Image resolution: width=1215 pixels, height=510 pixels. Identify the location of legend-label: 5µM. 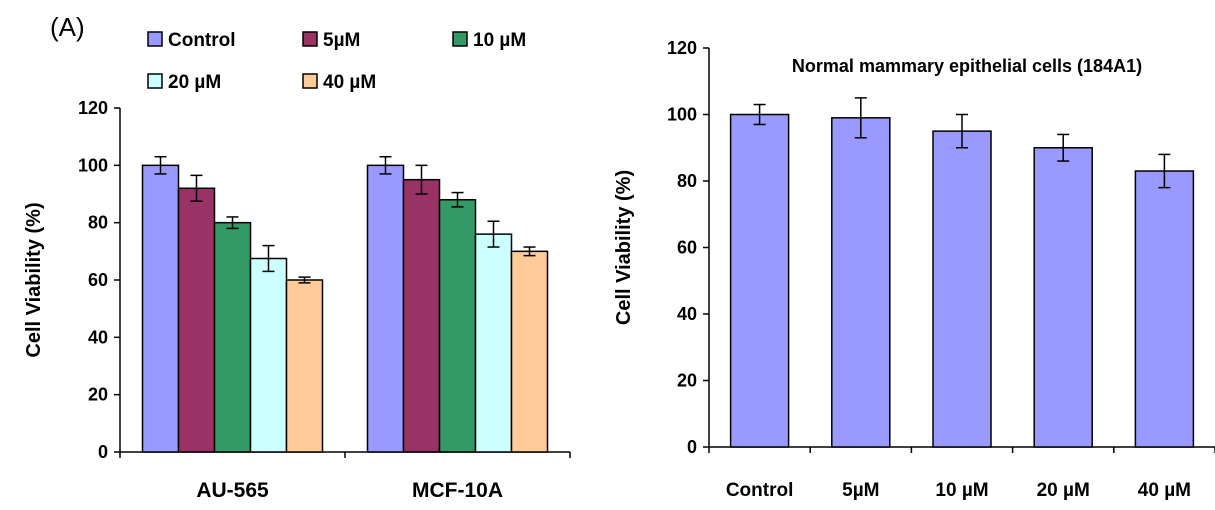
(341, 40).